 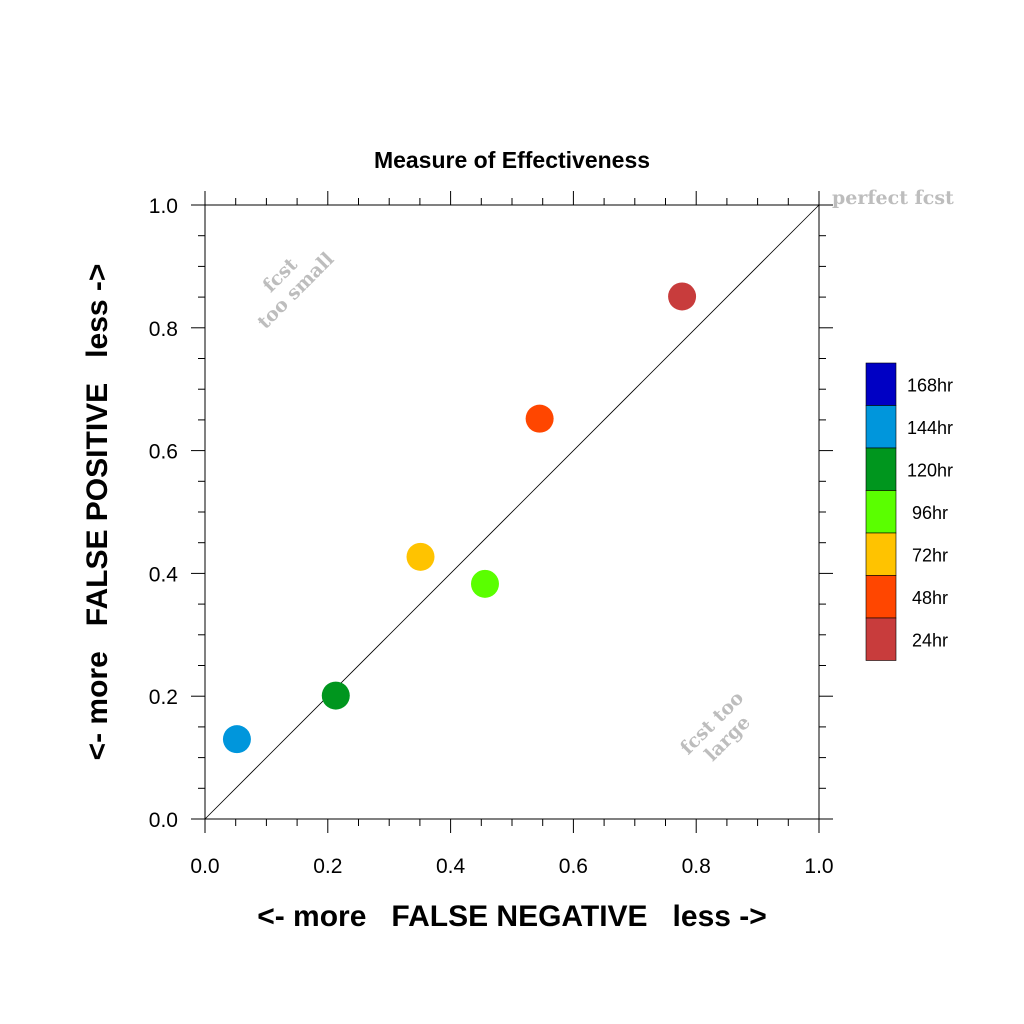 What do you see at coordinates (163, 206) in the screenshot?
I see `y-tick-label: 1.0` at bounding box center [163, 206].